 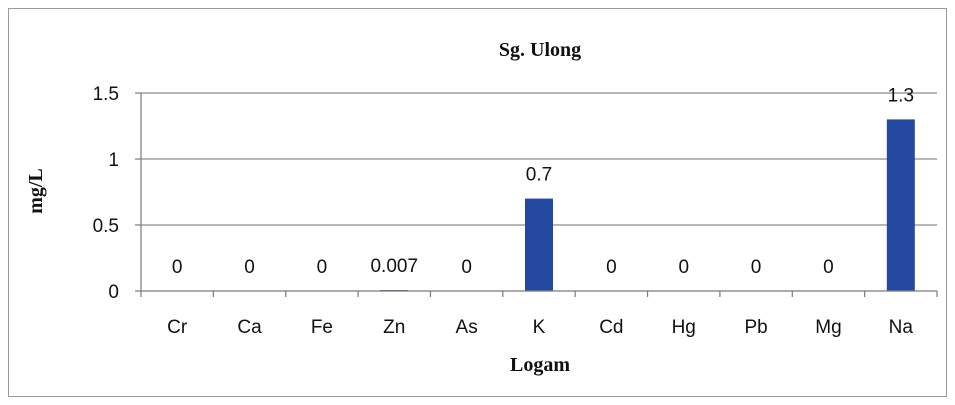 What do you see at coordinates (106, 94) in the screenshot?
I see `y-tick-label: 1.5` at bounding box center [106, 94].